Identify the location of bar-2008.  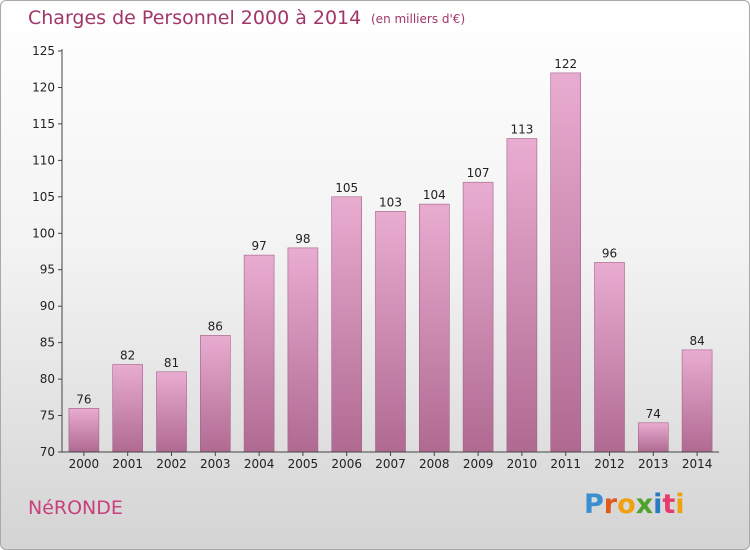
(434, 328).